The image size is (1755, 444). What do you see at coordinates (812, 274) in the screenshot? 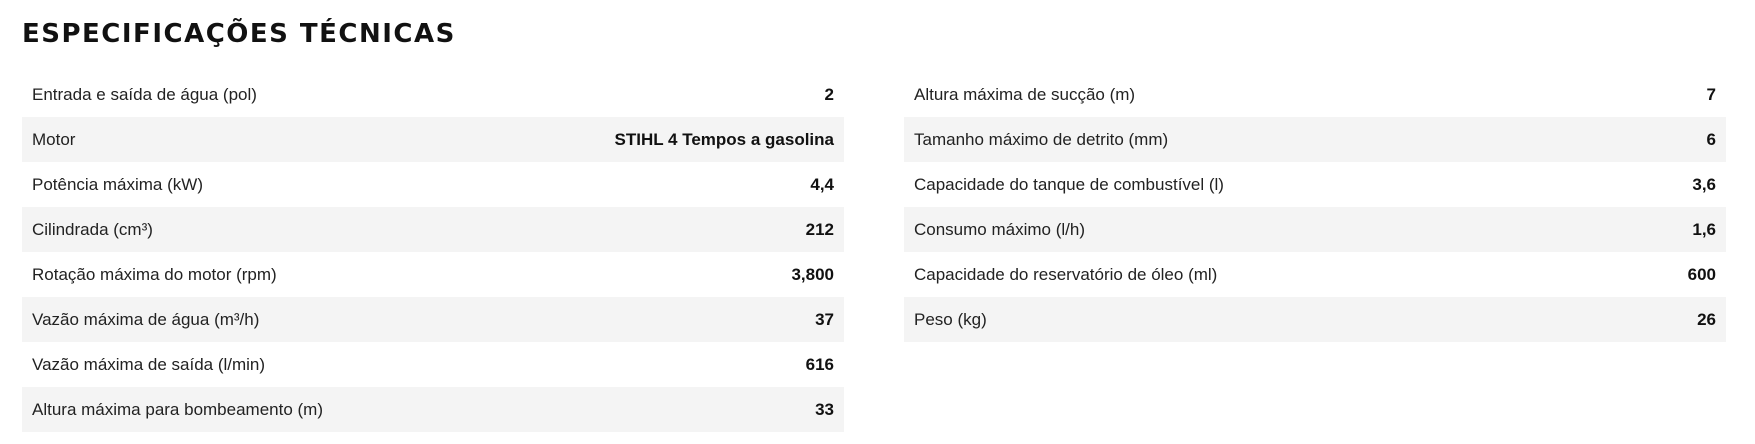
I see `spec-value: 3,800` at bounding box center [812, 274].